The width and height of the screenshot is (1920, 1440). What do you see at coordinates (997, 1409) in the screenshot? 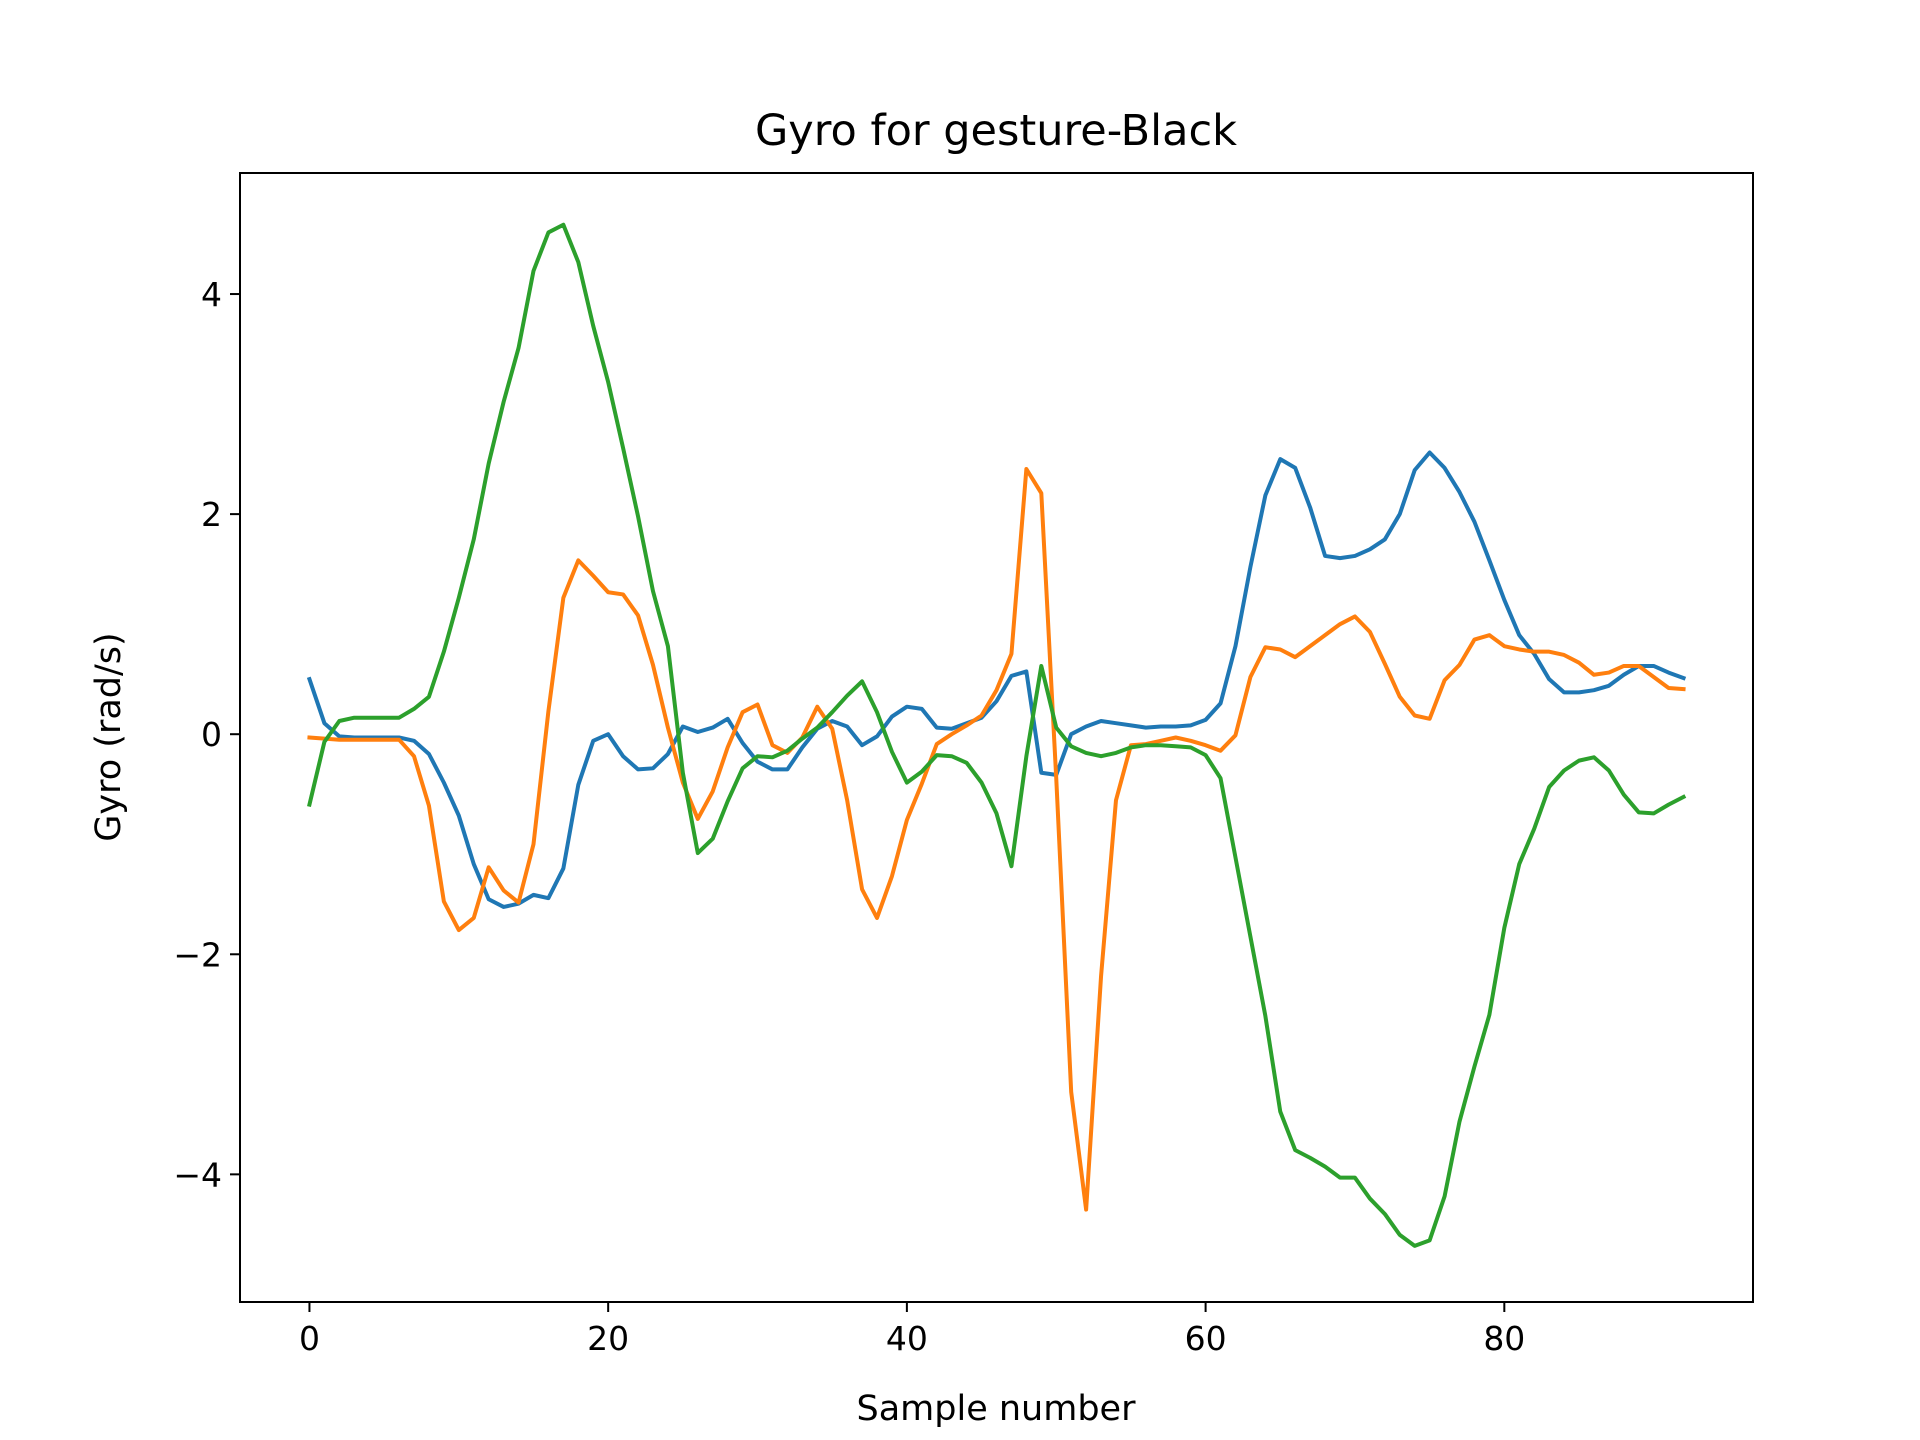
I see `x-axis-label: Sample number` at bounding box center [997, 1409].